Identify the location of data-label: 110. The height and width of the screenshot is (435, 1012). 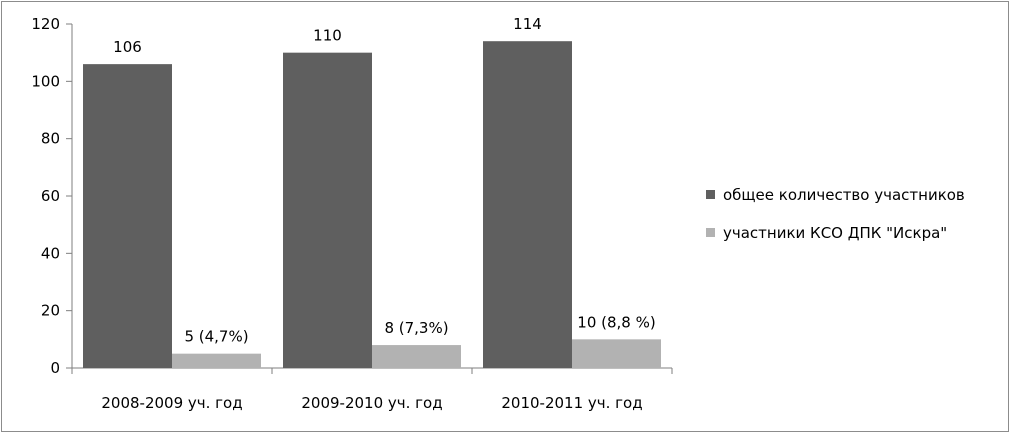
(327, 36).